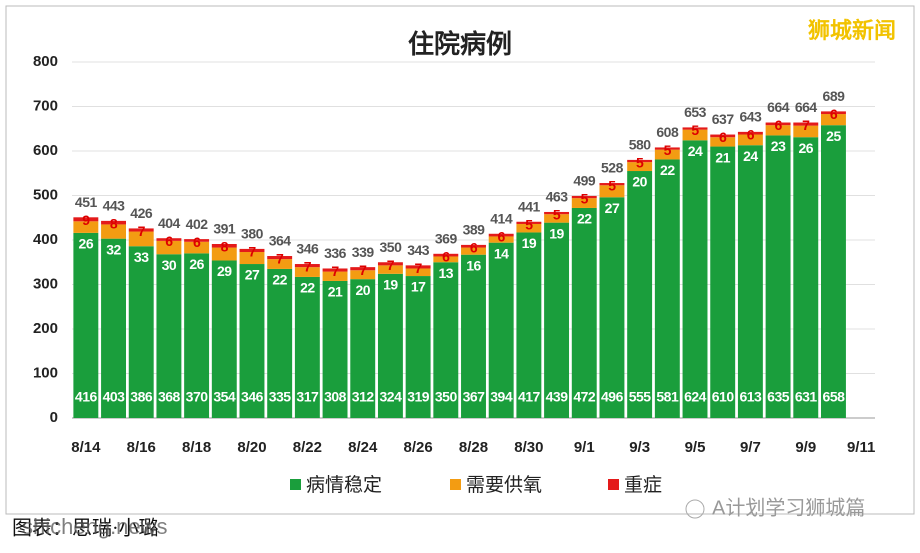 This screenshot has width=920, height=553. What do you see at coordinates (252, 234) in the screenshot?
I see `total-label: 380` at bounding box center [252, 234].